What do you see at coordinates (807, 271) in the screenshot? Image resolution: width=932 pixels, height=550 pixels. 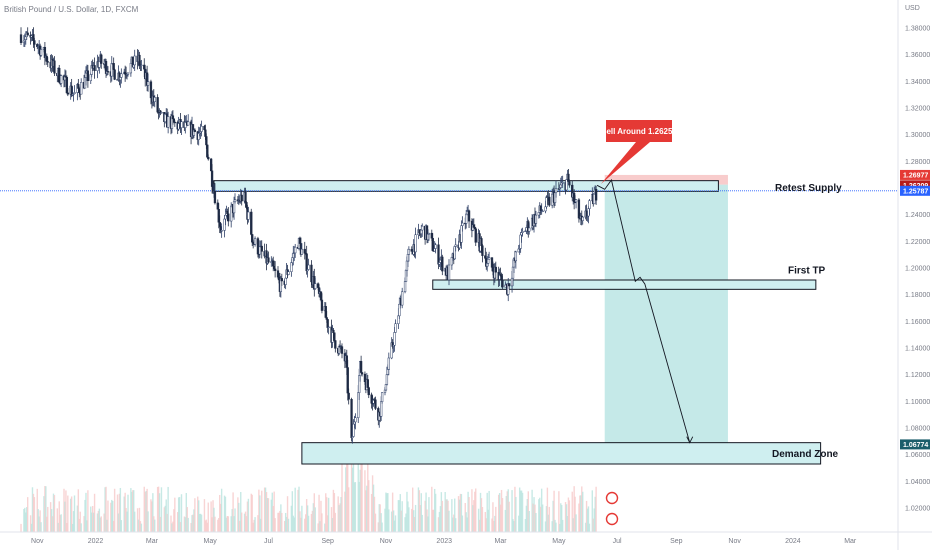 I see `first-tp-label: First TP` at bounding box center [807, 271].